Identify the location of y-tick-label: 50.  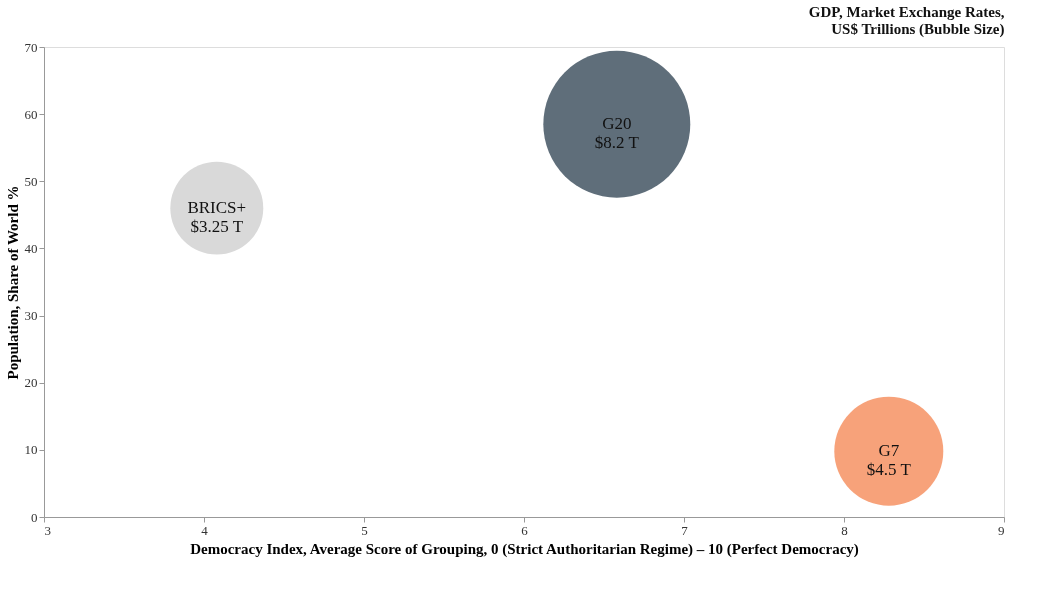
(31, 181).